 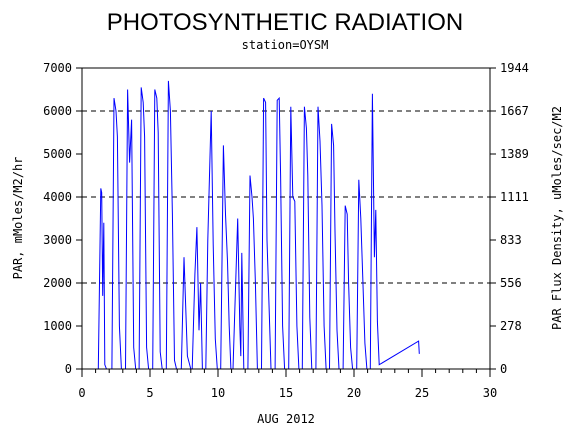 What do you see at coordinates (503, 369) in the screenshot?
I see `y2-tick-label: 0` at bounding box center [503, 369].